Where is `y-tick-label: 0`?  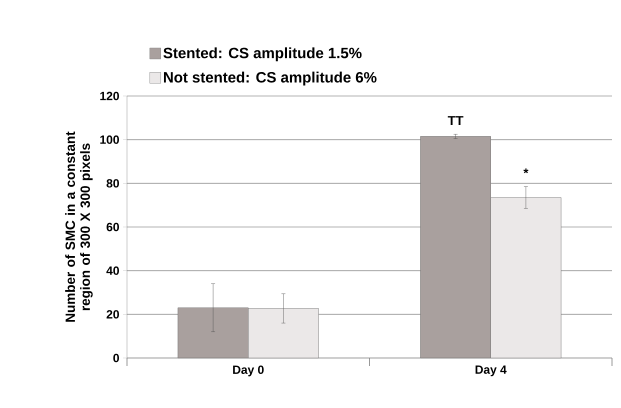 y-tick-label: 0 is located at coordinates (116, 358).